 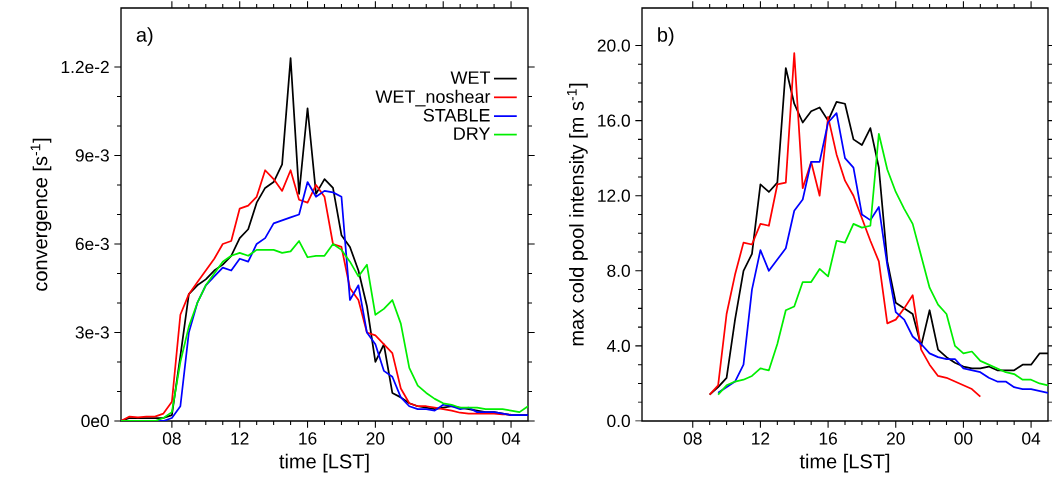 What do you see at coordinates (470, 77) in the screenshot?
I see `legend-label: WET` at bounding box center [470, 77].